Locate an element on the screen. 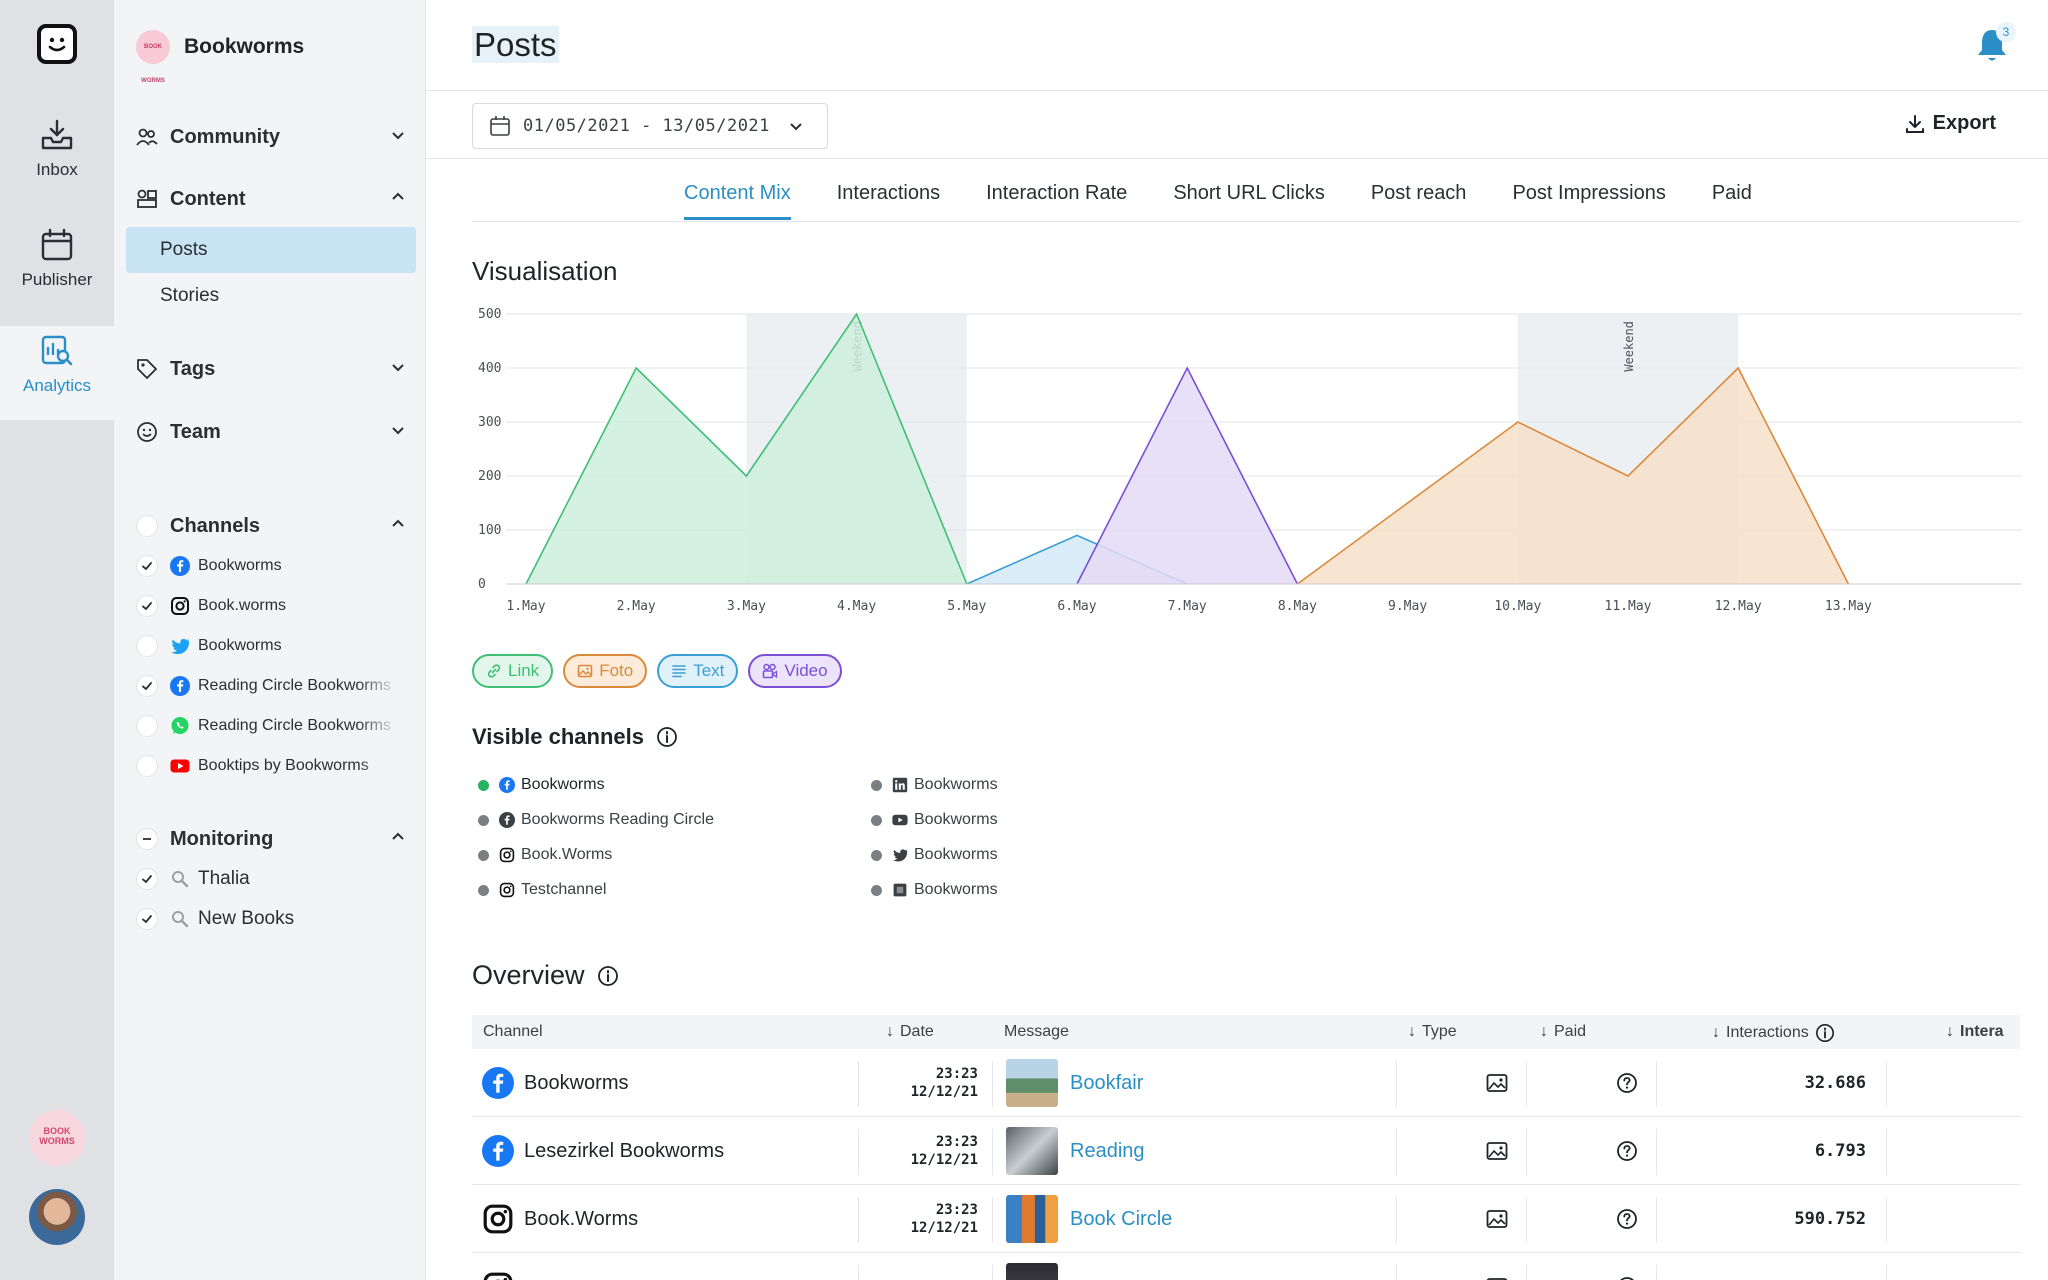 The height and width of the screenshot is (1280, 2048). series-line-video is located at coordinates (1187, 475).